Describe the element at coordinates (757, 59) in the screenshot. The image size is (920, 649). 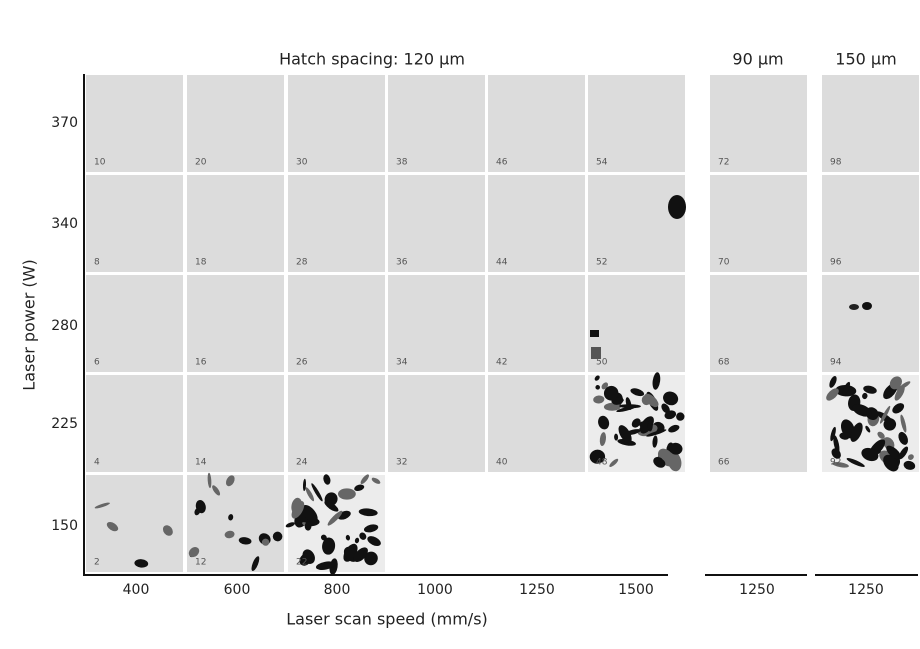
I see `group-title: 90 µm` at that location.